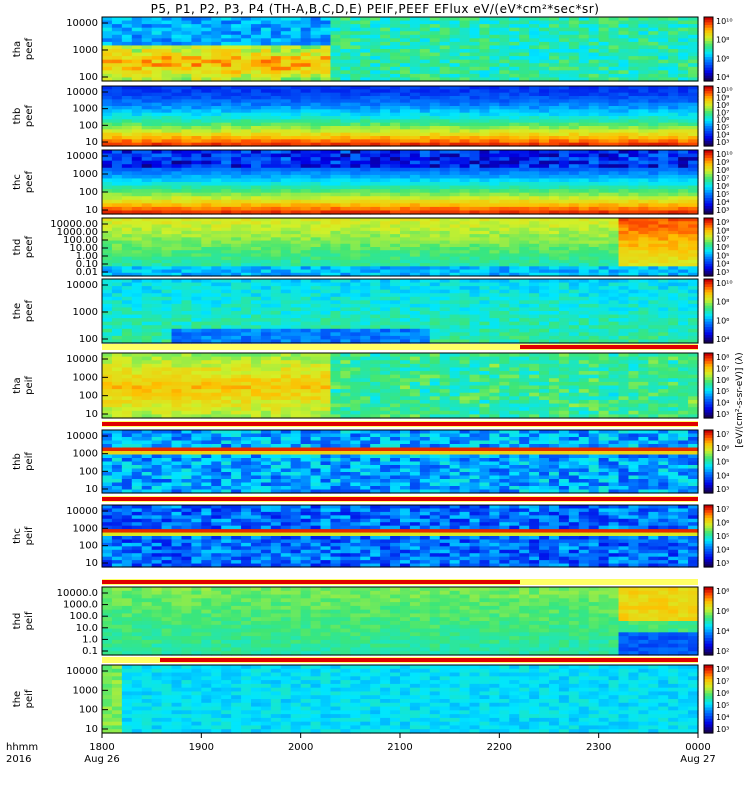 The height and width of the screenshot is (800, 750). What do you see at coordinates (708, 182) in the screenshot?
I see `colorbar-frame` at bounding box center [708, 182].